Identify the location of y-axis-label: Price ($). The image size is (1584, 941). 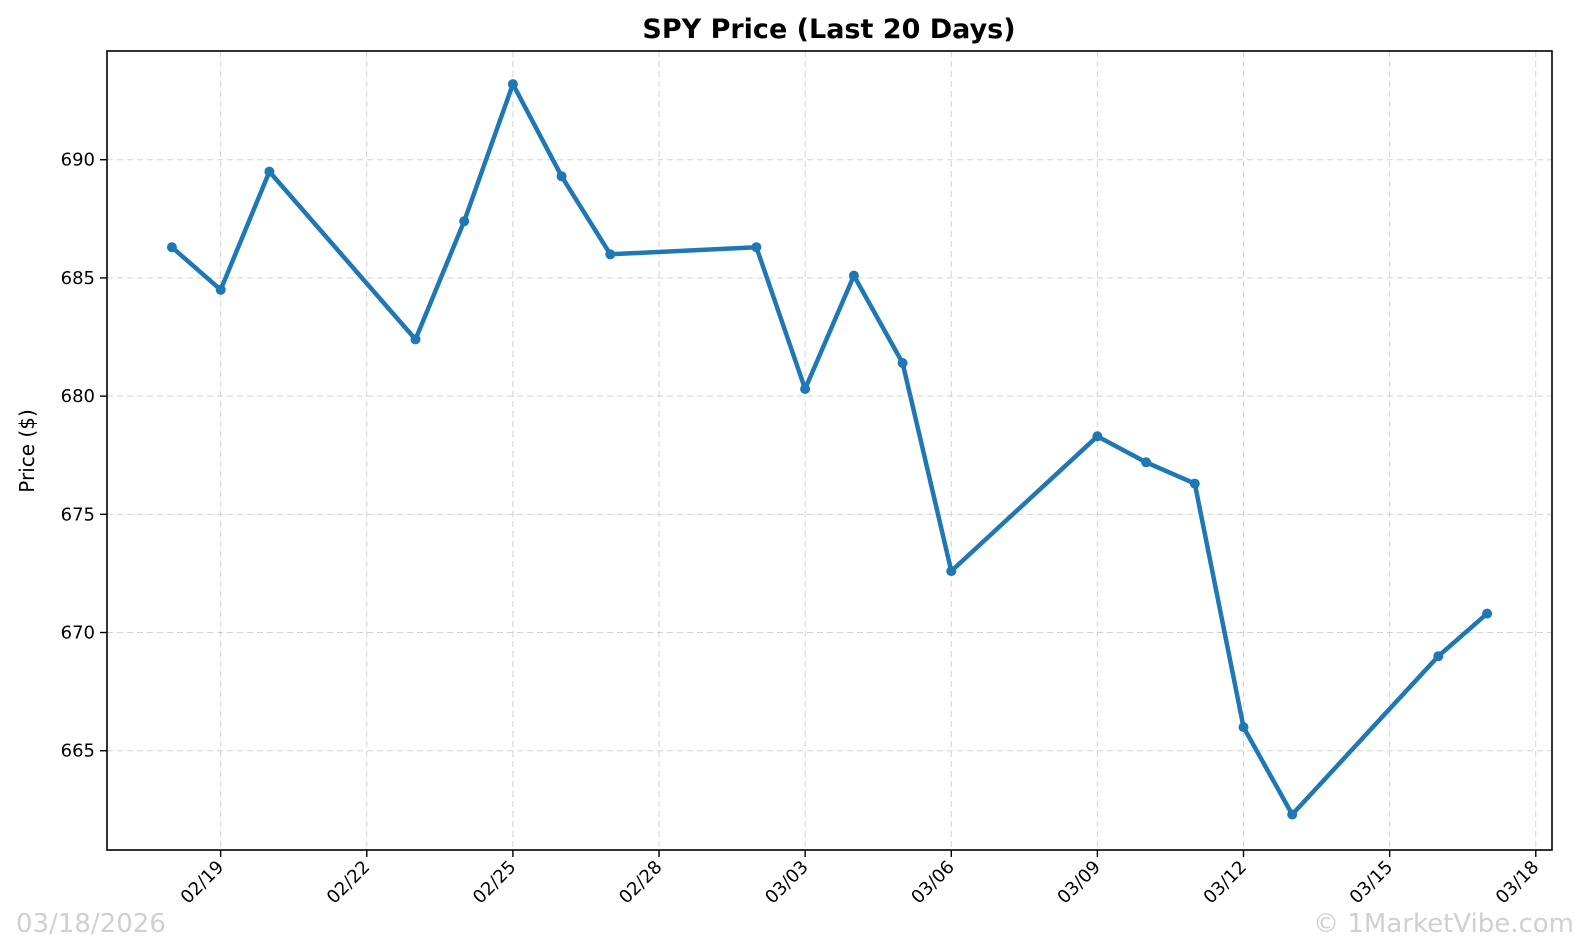
(27, 450).